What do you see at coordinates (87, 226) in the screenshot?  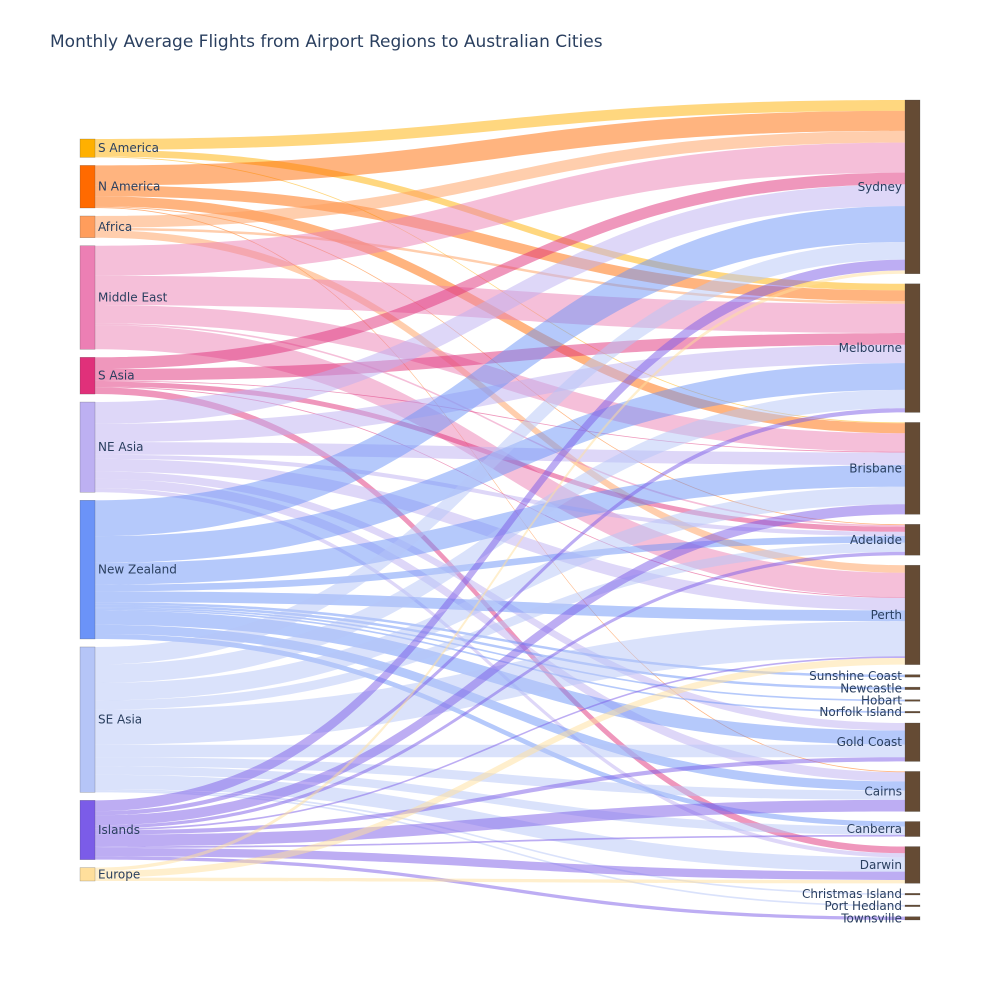 I see `source-node-africa` at bounding box center [87, 226].